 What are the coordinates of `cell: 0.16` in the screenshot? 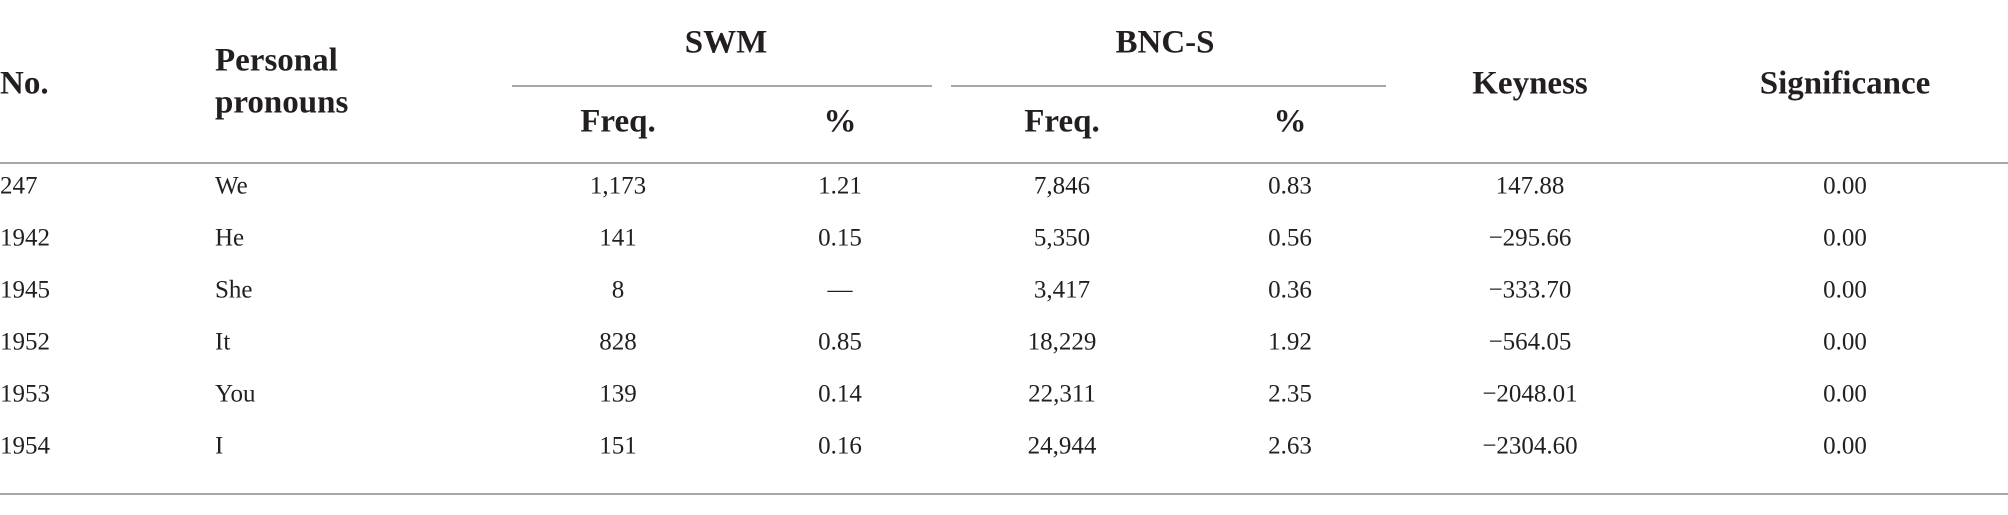 It's located at (840, 446).